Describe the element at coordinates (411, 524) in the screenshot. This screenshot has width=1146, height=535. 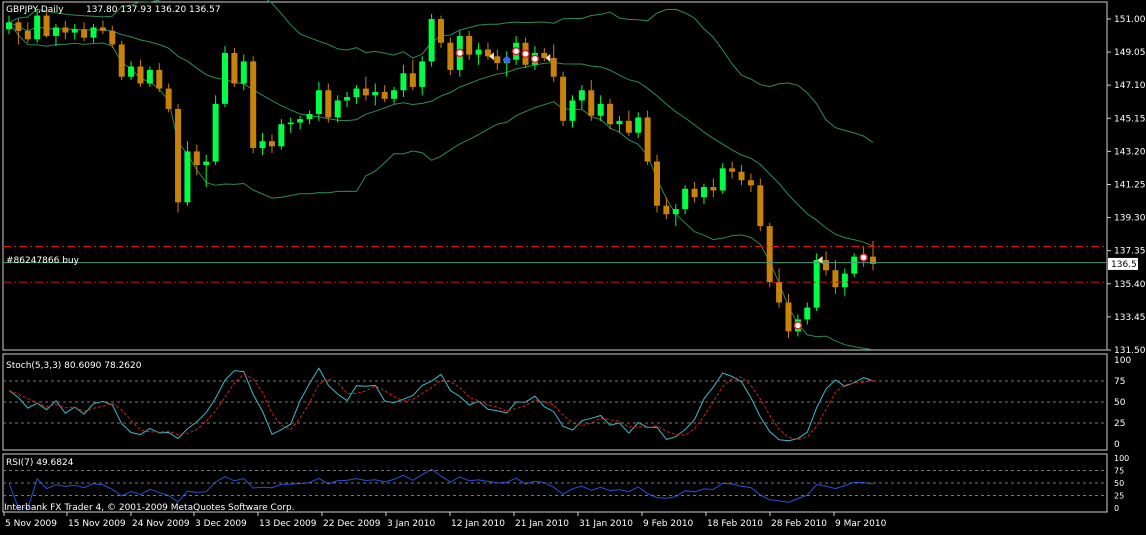
I see `x-tick-label: 3 Jan 2010` at that location.